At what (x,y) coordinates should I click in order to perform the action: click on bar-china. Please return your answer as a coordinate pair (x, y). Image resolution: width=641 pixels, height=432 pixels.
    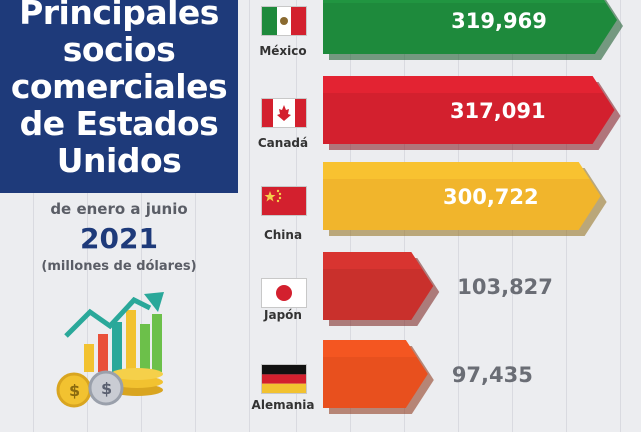
    Looking at the image, I should click on (465, 199).